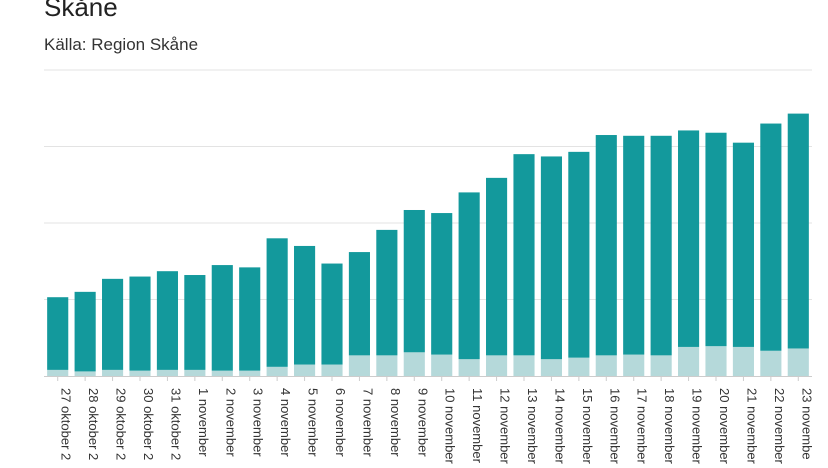 The image size is (828, 468). I want to click on x-tick-label: 17 november, so click(642, 426).